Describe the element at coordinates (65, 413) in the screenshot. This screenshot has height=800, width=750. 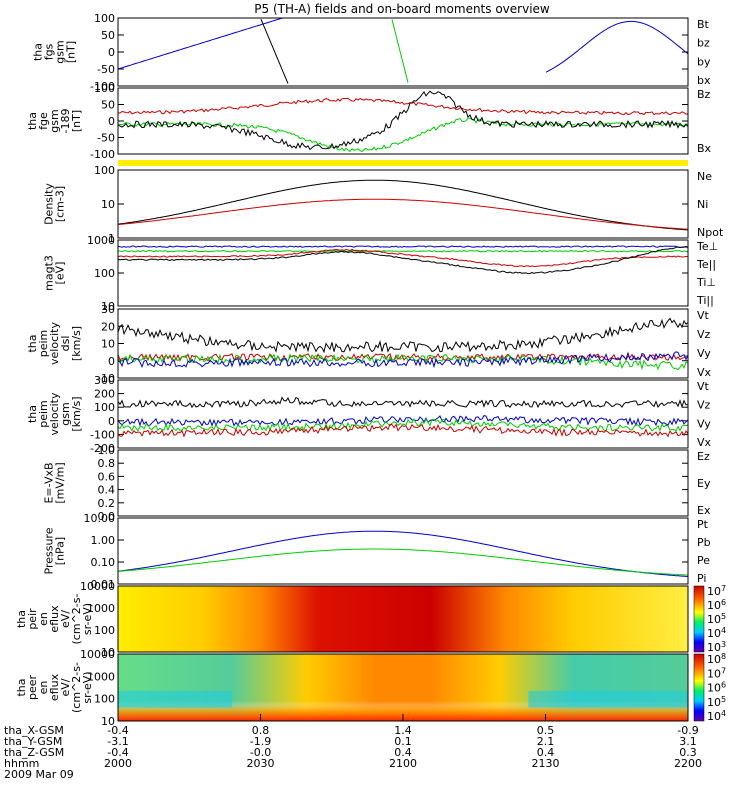
I see `ylabel-peim_gsm-line: gsm` at that location.